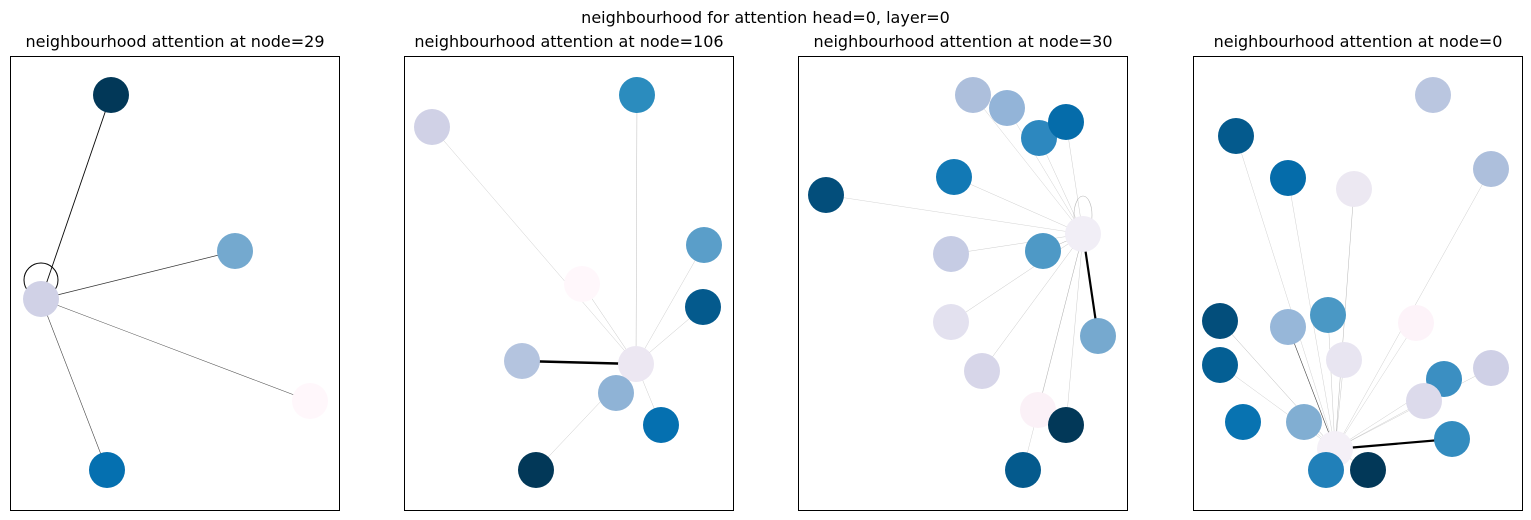  Describe the element at coordinates (569, 41) in the screenshot. I see `panel-title-node-106: neighbourhood attention at node=106` at that location.